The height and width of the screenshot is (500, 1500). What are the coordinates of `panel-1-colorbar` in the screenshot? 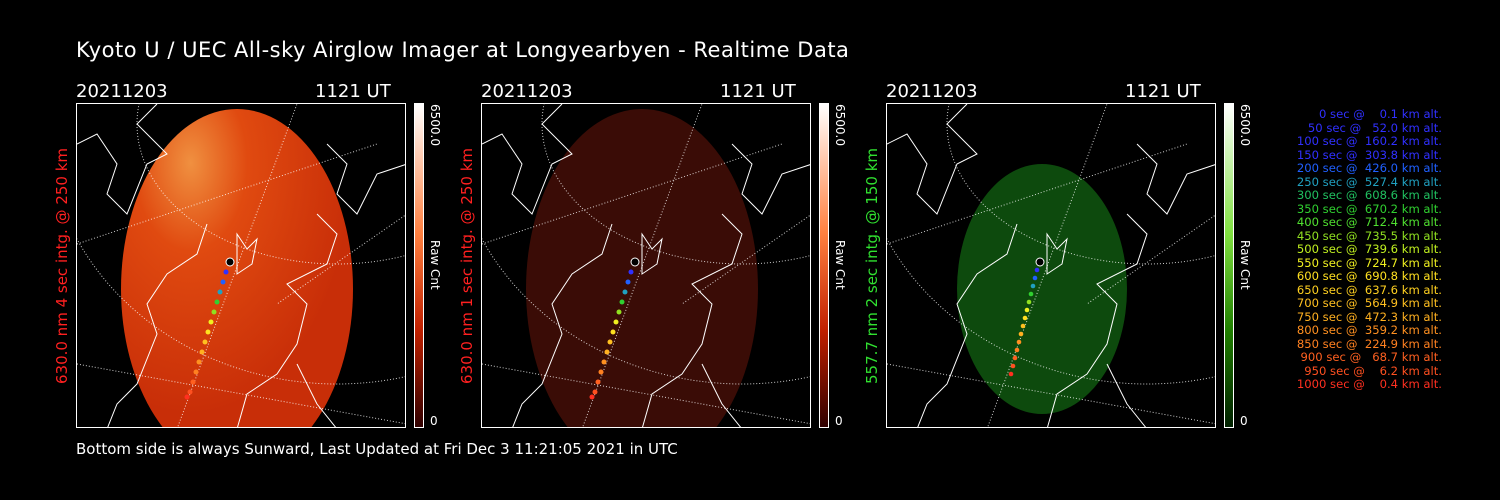 It's located at (419, 265).